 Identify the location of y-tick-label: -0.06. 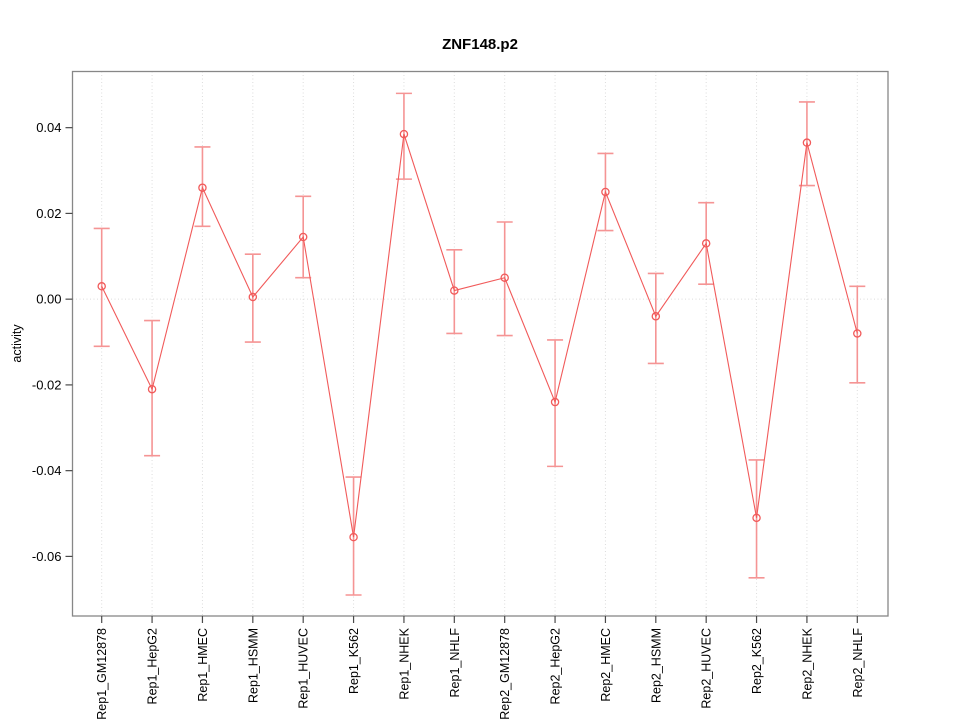
(47, 556).